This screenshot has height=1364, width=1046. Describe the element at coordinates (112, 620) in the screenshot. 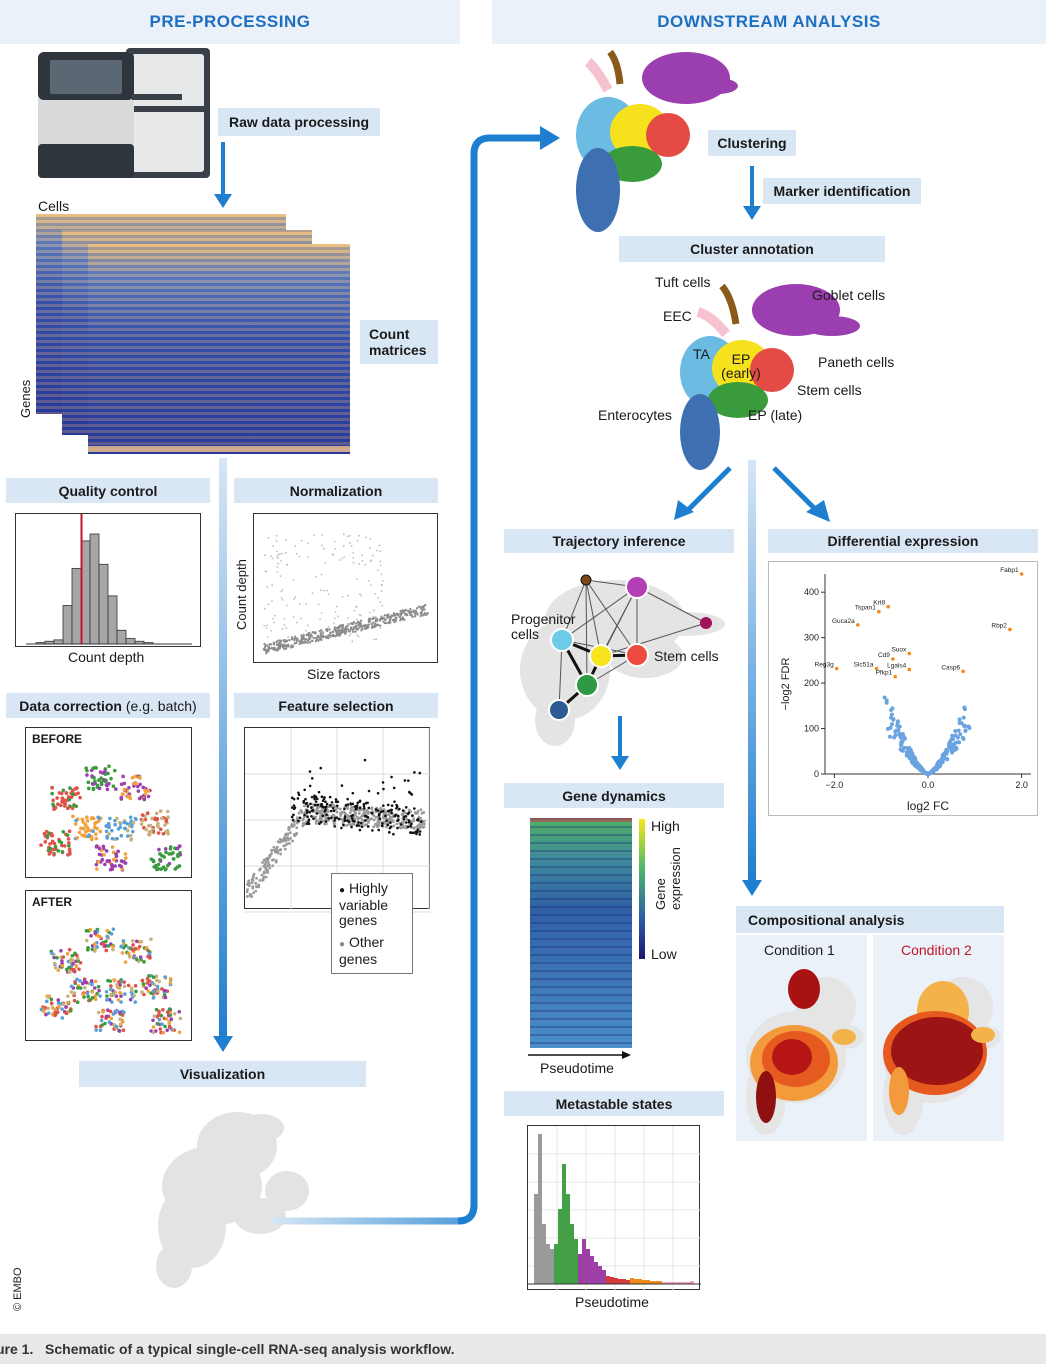

I see `qc-bar` at that location.